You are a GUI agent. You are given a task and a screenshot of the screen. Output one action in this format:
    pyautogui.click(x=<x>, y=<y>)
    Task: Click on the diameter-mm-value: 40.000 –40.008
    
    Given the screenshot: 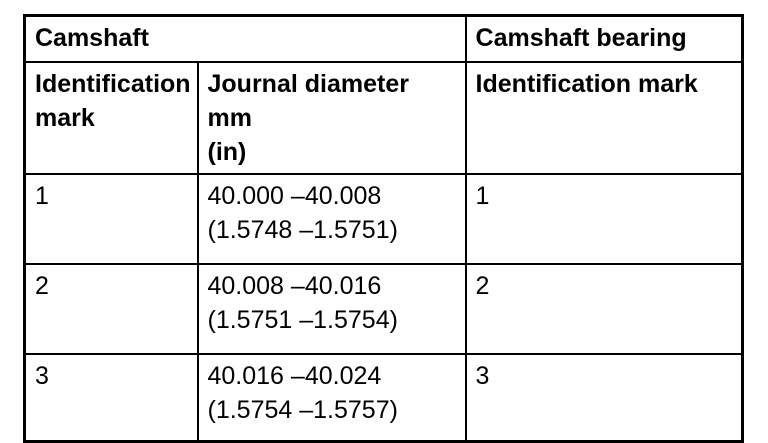 What is the action you would take?
    pyautogui.click(x=294, y=195)
    